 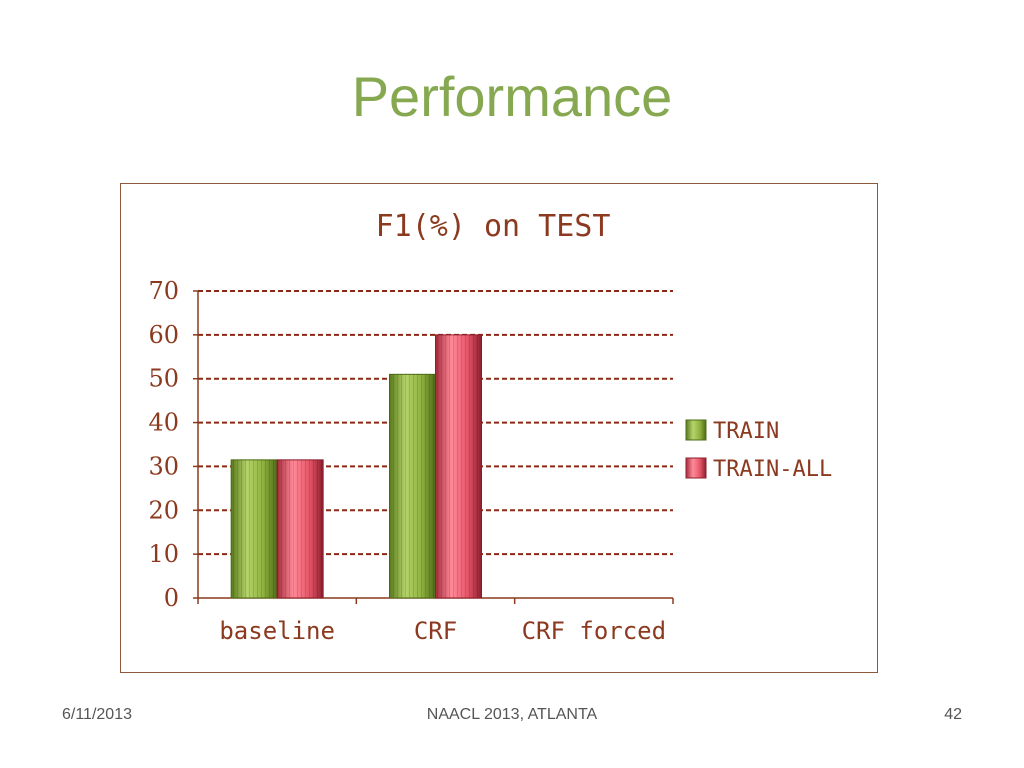 What do you see at coordinates (163, 554) in the screenshot?
I see `y-tick-label: 10` at bounding box center [163, 554].